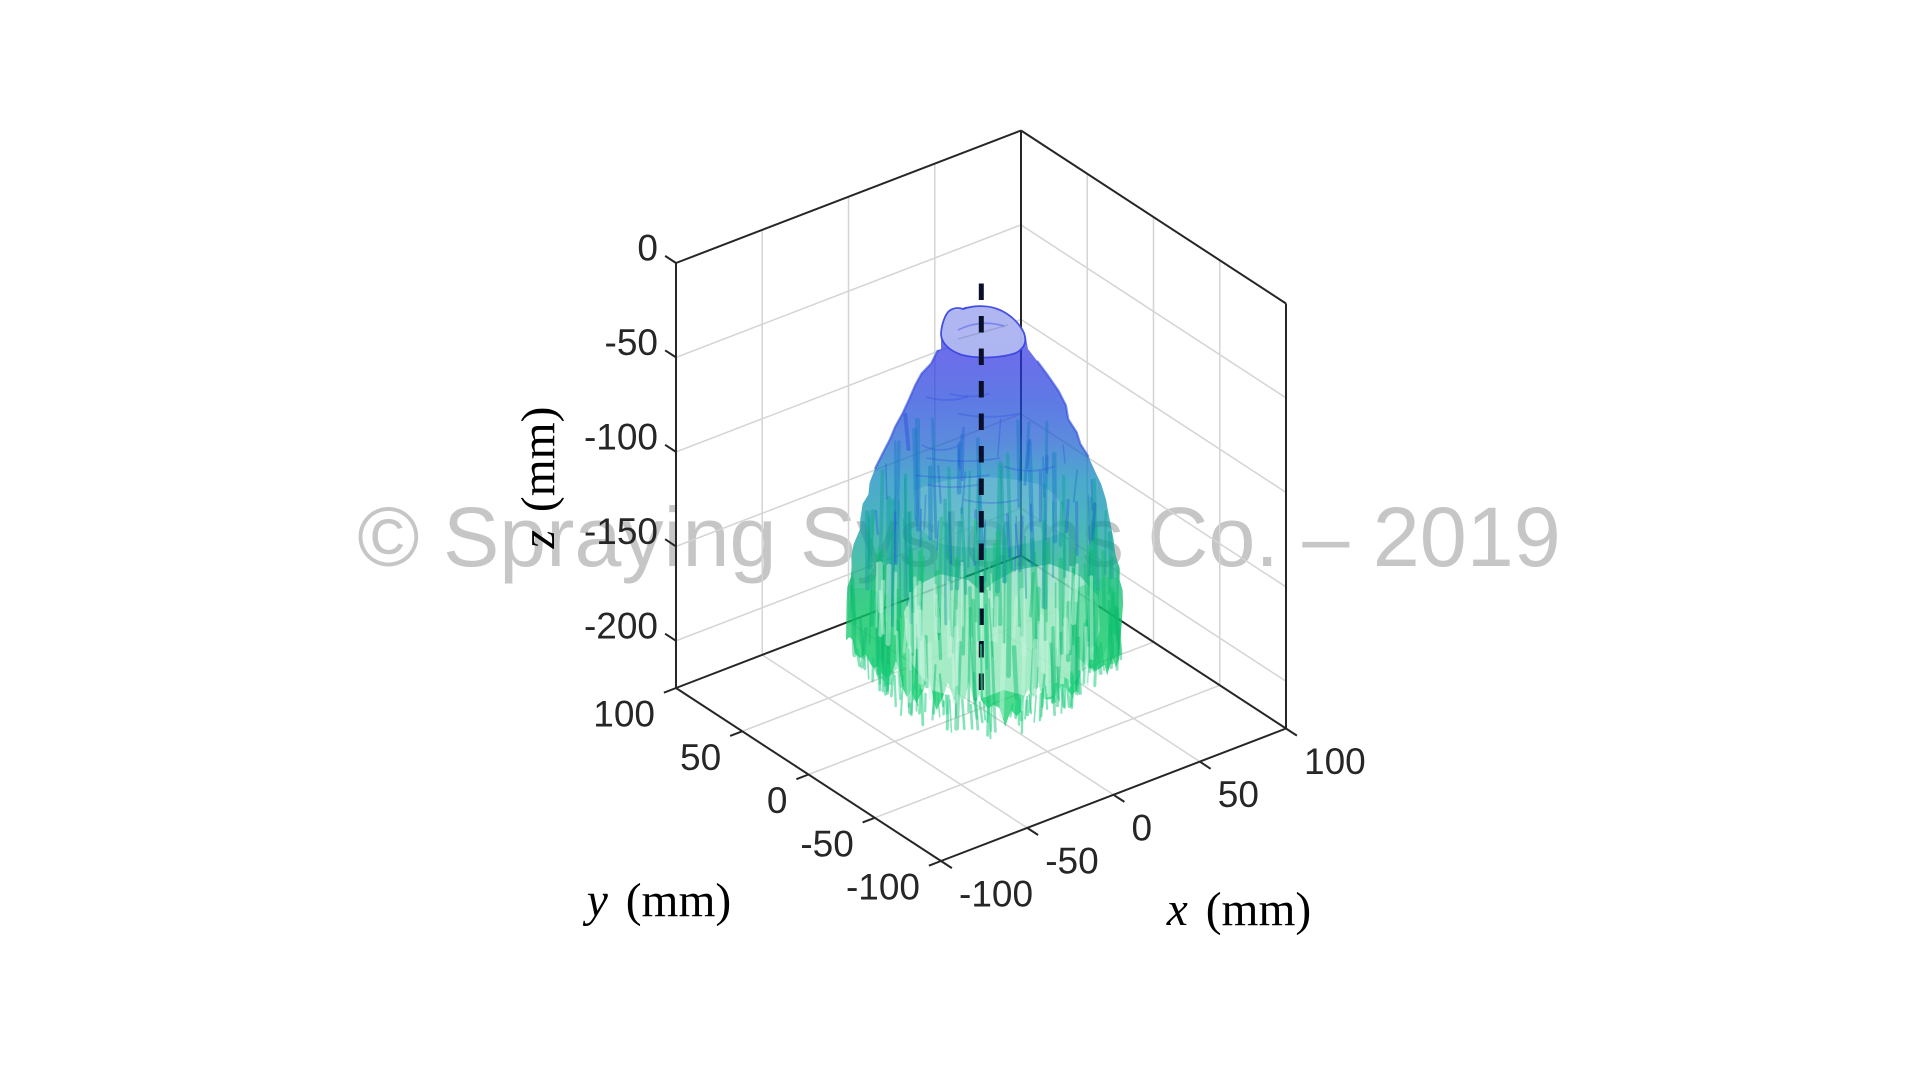  Describe the element at coordinates (539, 478) in the screenshot. I see `svg-text: z (mm)` at that location.